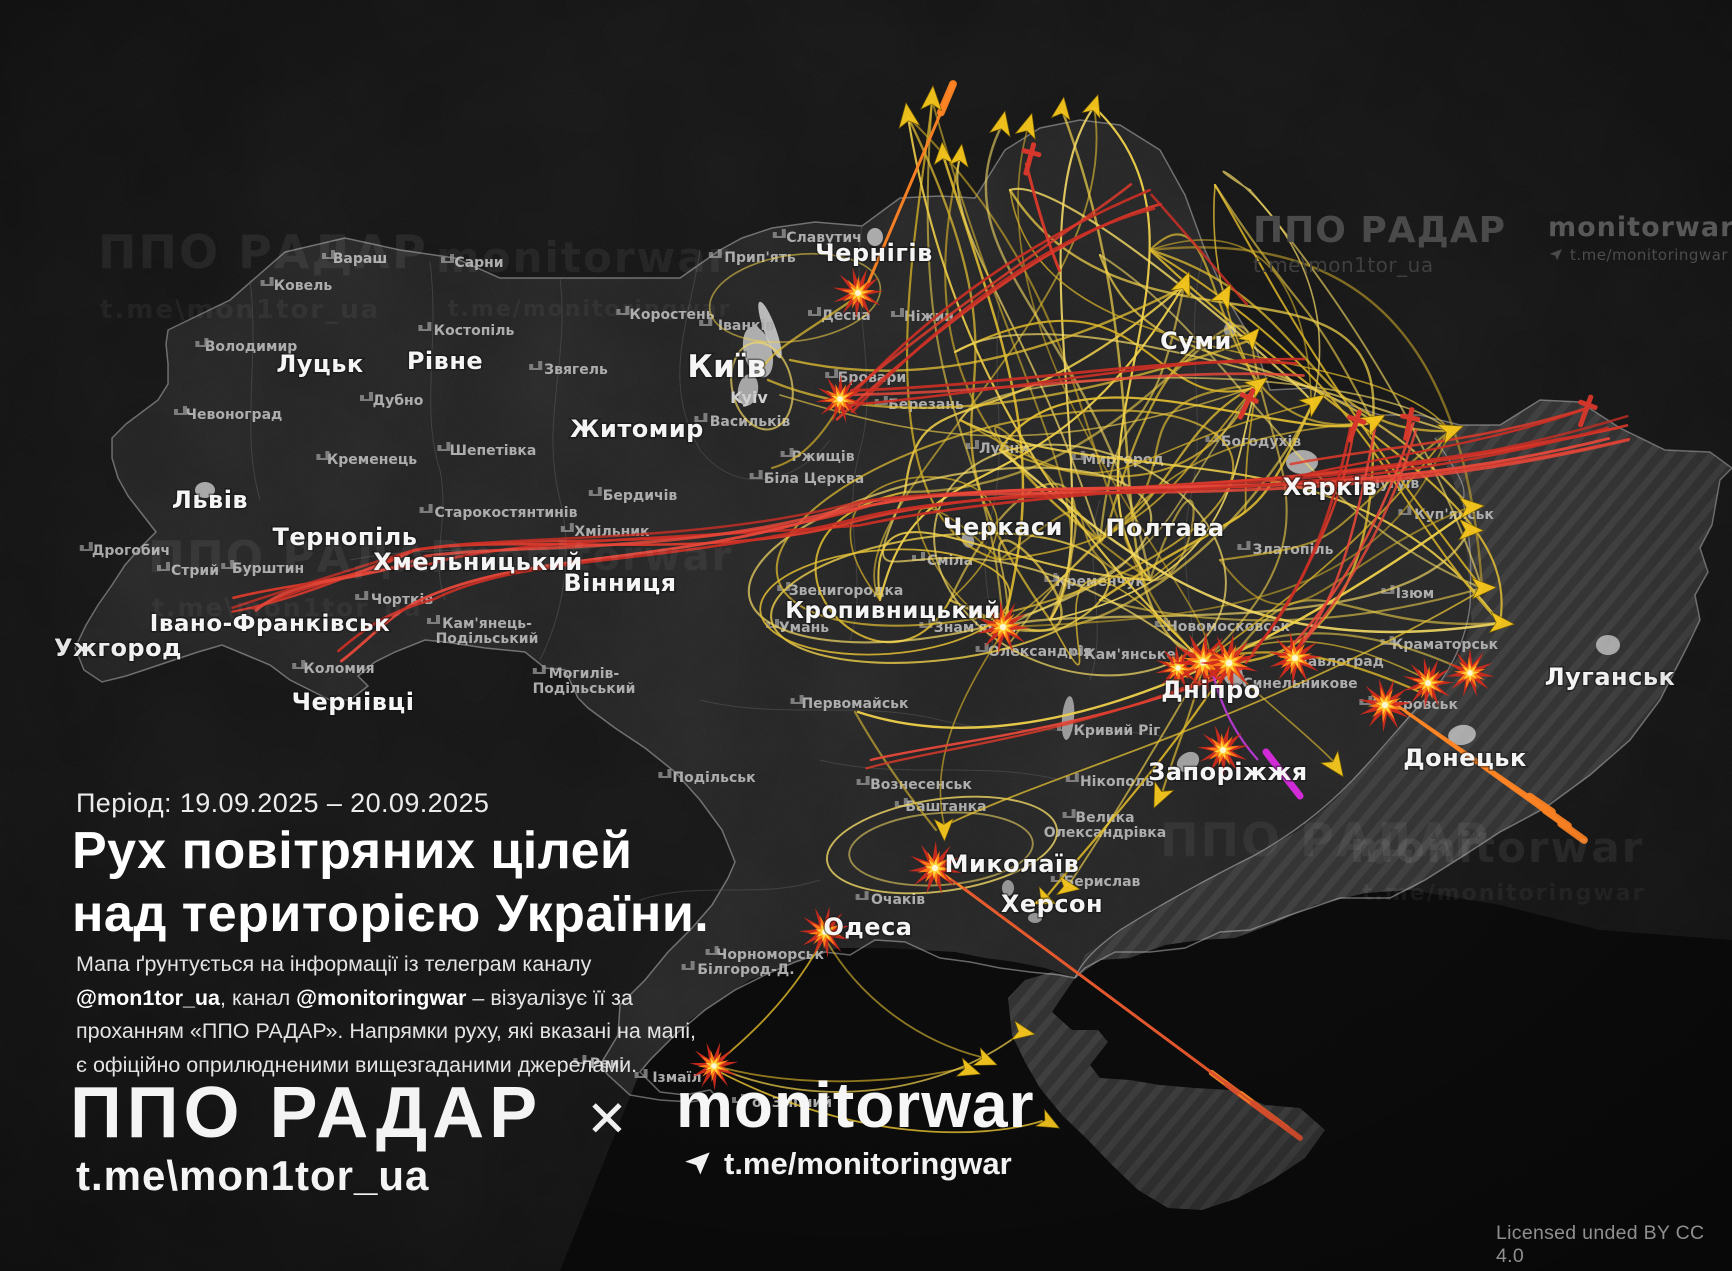 The width and height of the screenshot is (1732, 1271). What do you see at coordinates (1600, 1244) in the screenshot?
I see `license-label: Licensed unded BY CC 4.0` at bounding box center [1600, 1244].